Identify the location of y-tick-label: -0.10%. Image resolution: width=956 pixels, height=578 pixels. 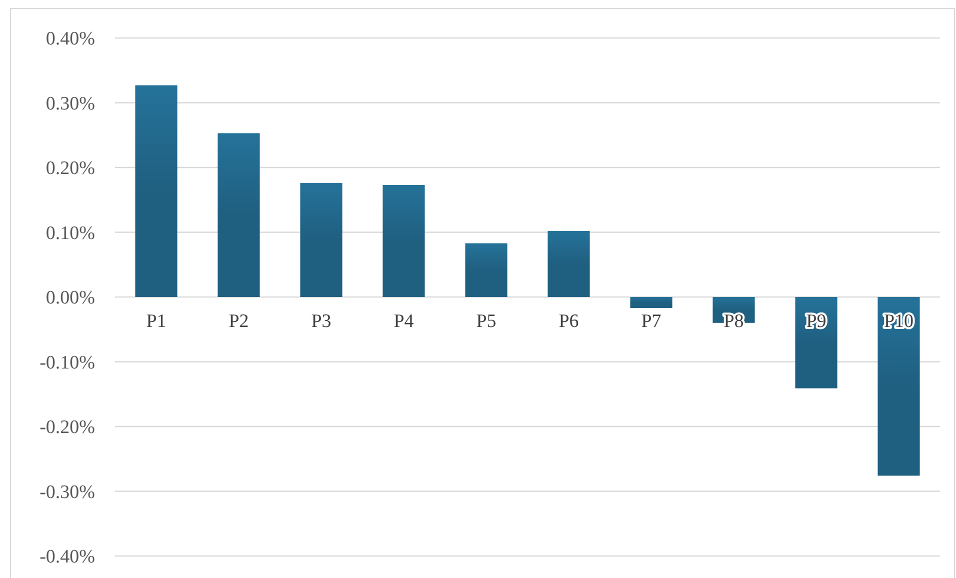
(68, 363).